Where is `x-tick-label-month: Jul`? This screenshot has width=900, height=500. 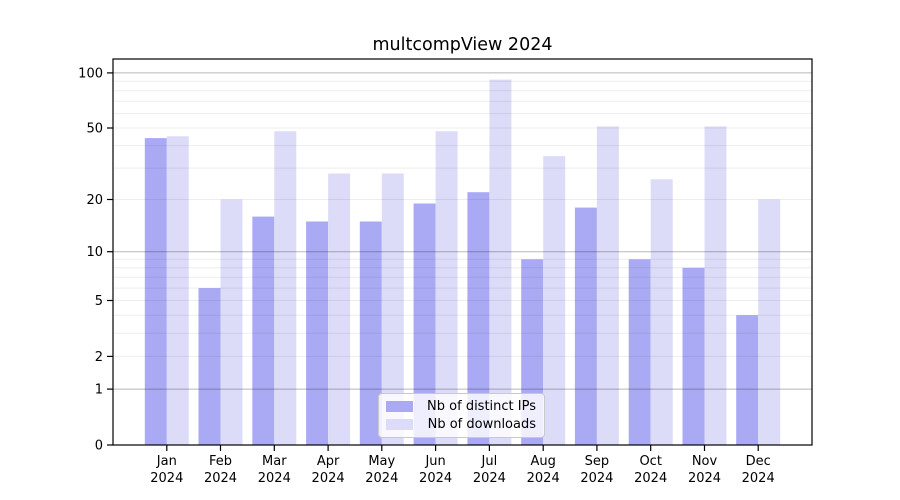
x-tick-label-month: Jul is located at coordinates (489, 461).